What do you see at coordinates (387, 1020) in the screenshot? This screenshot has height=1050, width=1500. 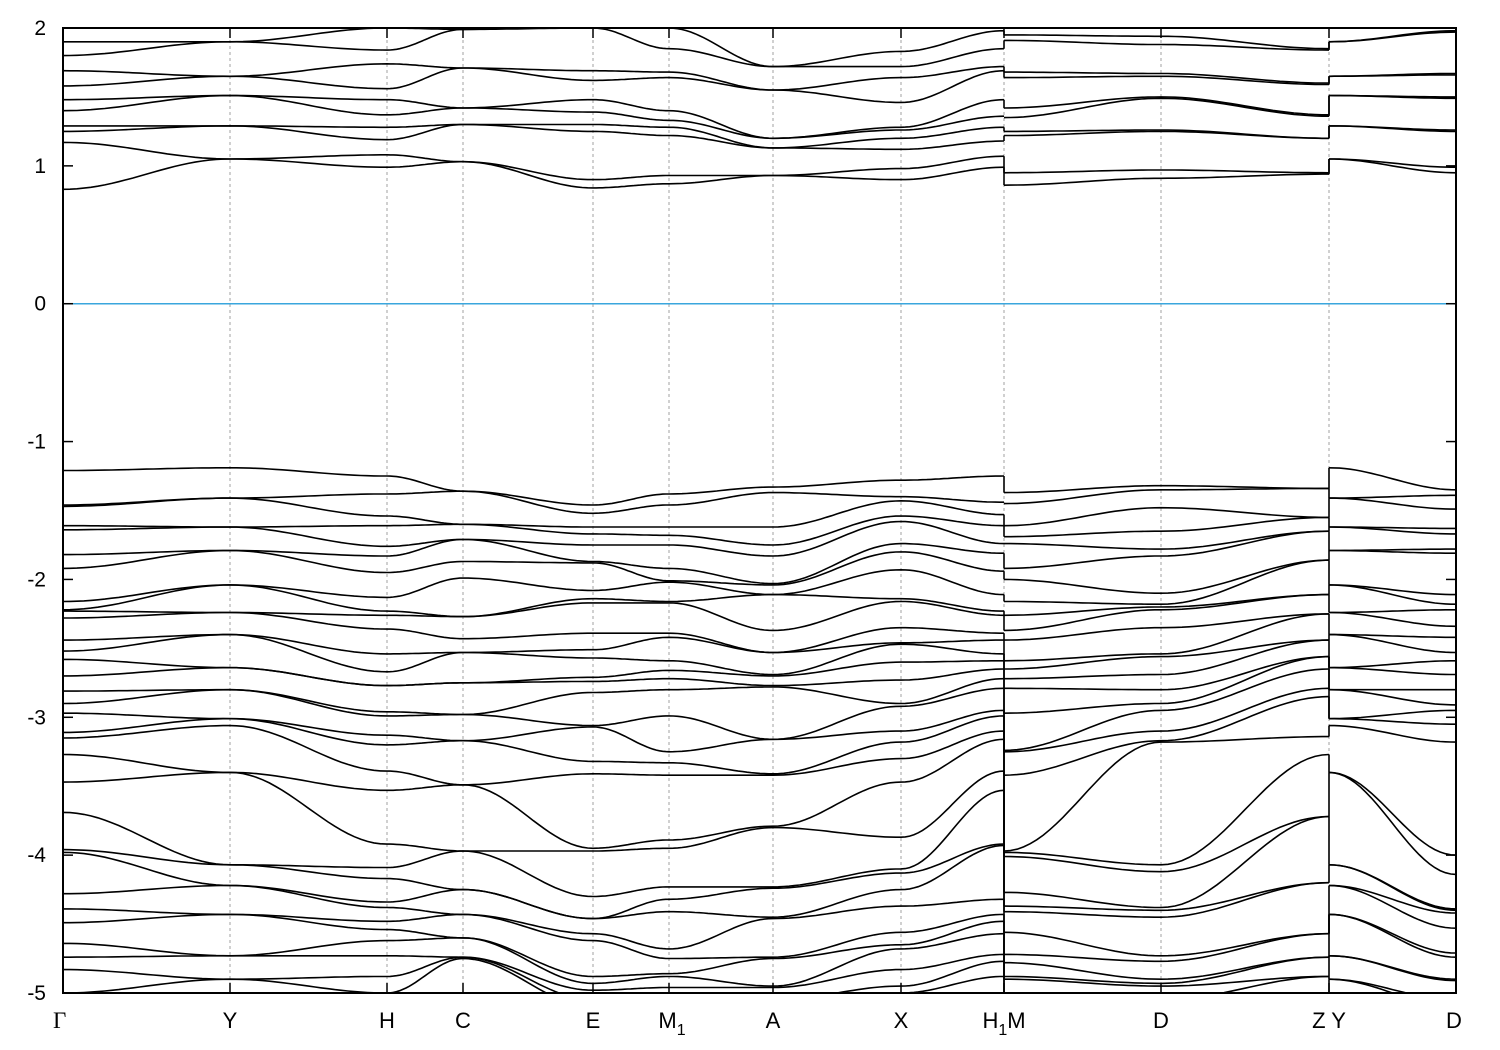 I see `x-tick-label: H` at bounding box center [387, 1020].